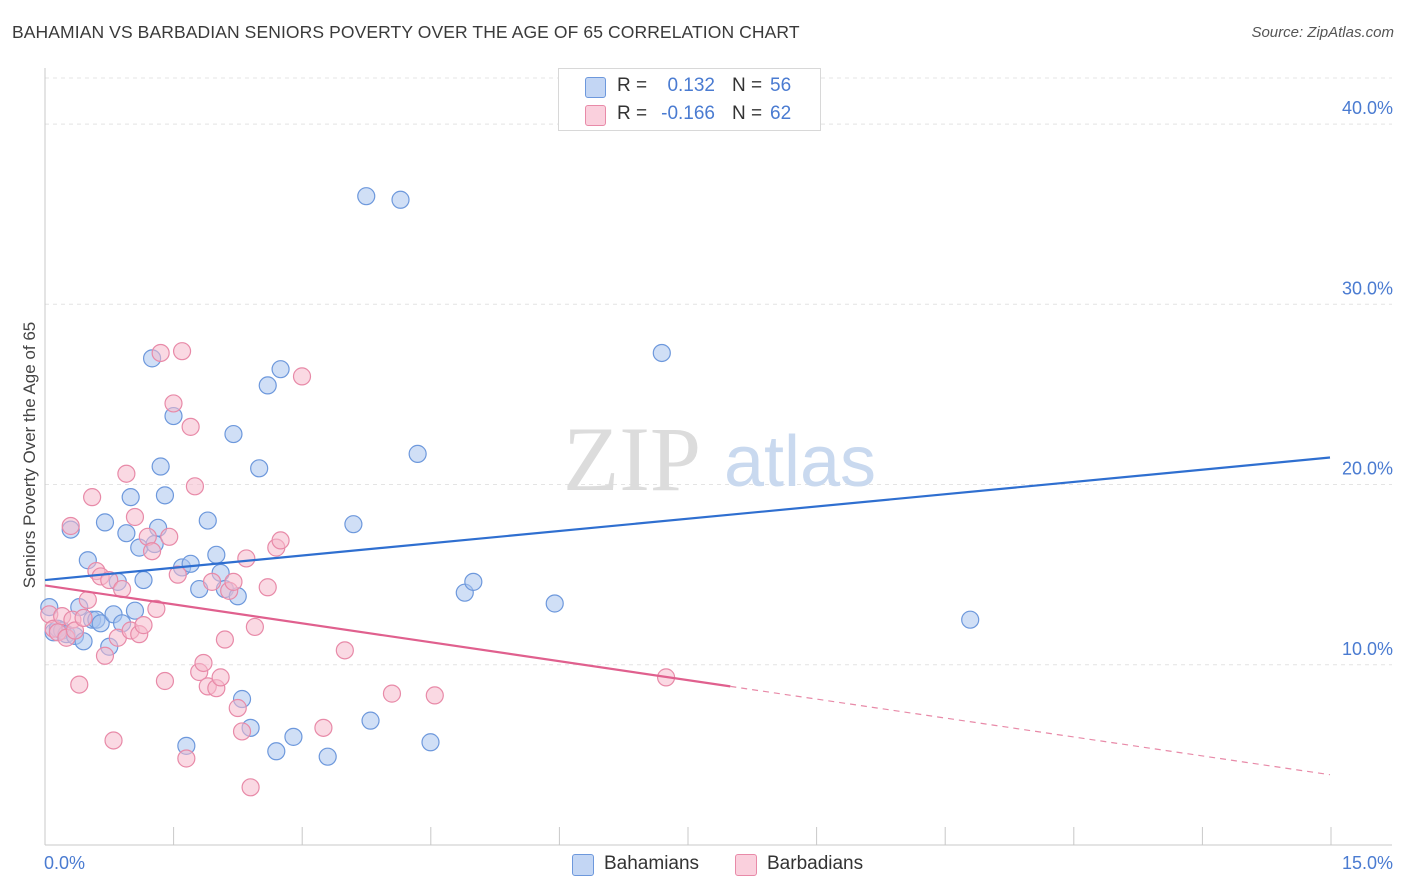 The height and width of the screenshot is (892, 1406). What do you see at coordinates (1322, 32) in the screenshot?
I see `source-label: Source: ZipAtlas.com` at bounding box center [1322, 32].